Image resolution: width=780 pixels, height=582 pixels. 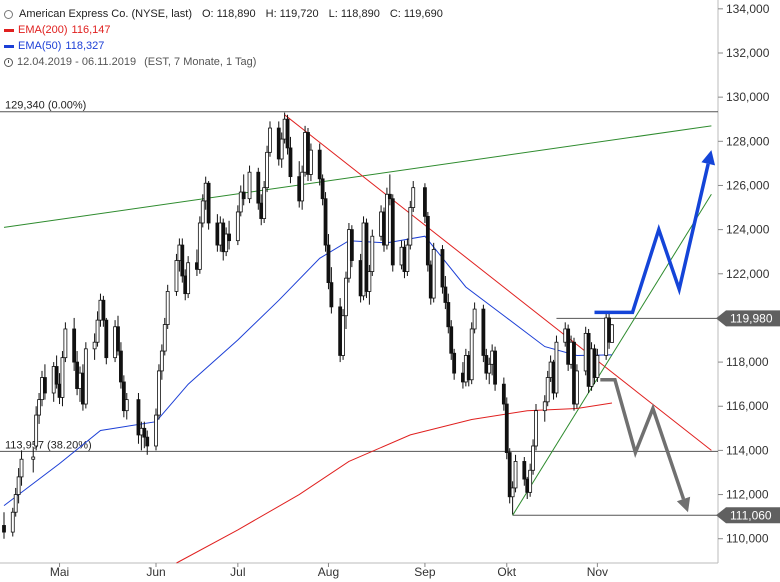 What do you see at coordinates (751, 318) in the screenshot?
I see `price-tag-label: 119,980` at bounding box center [751, 318].